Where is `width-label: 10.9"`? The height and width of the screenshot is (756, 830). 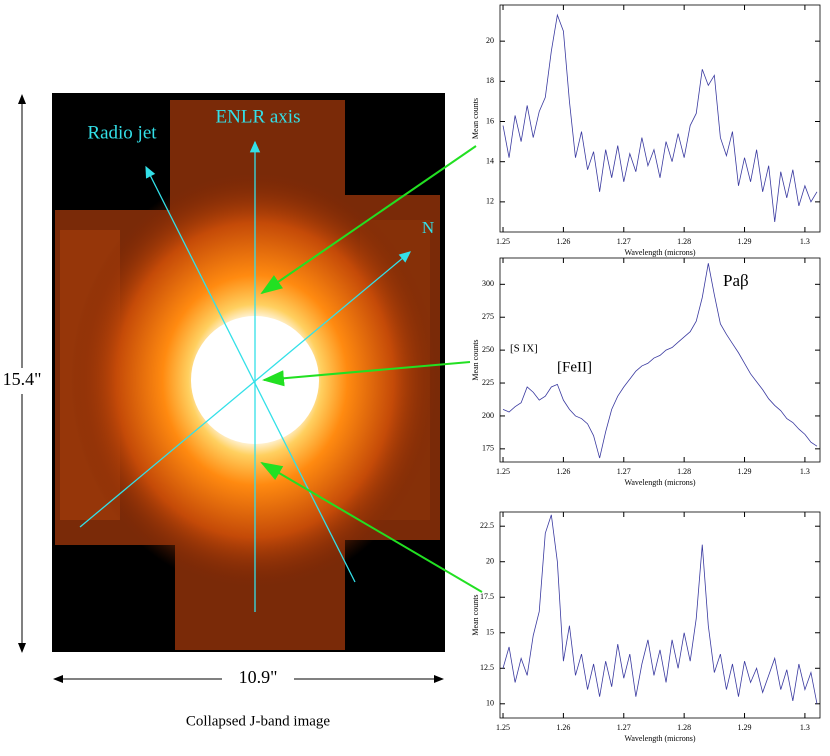 width-label: 10.9" is located at coordinates (258, 677).